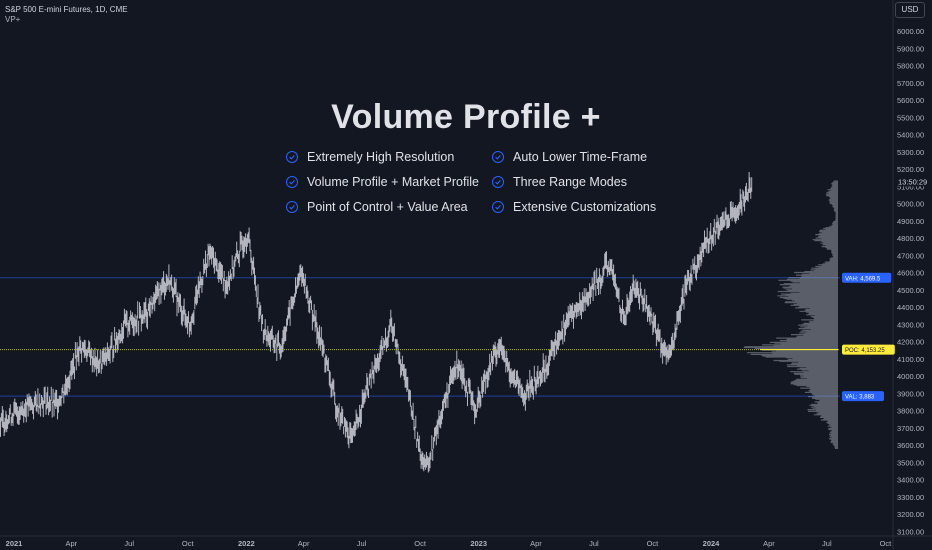 Image resolution: width=932 pixels, height=550 pixels. I want to click on currency-button: USD, so click(910, 10).